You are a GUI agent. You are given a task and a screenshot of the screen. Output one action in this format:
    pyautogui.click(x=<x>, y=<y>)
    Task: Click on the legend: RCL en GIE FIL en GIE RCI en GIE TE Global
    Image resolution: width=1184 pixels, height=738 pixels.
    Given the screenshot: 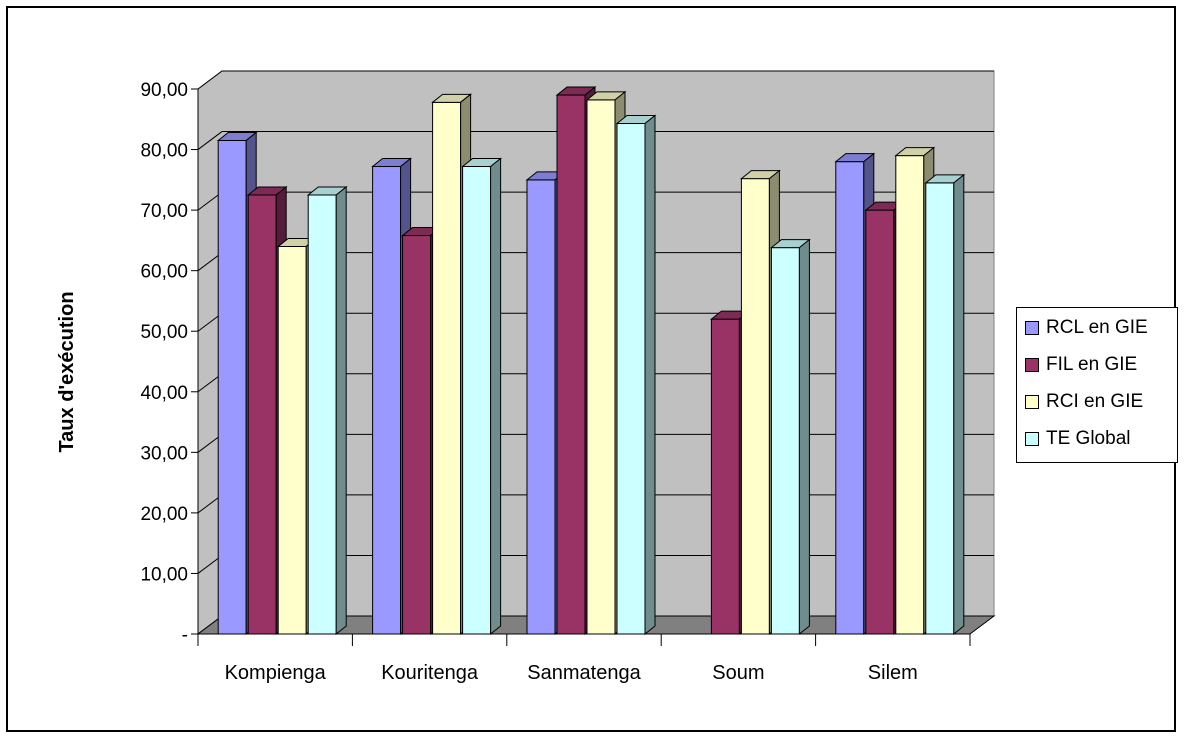 What is the action you would take?
    pyautogui.click(x=1097, y=385)
    